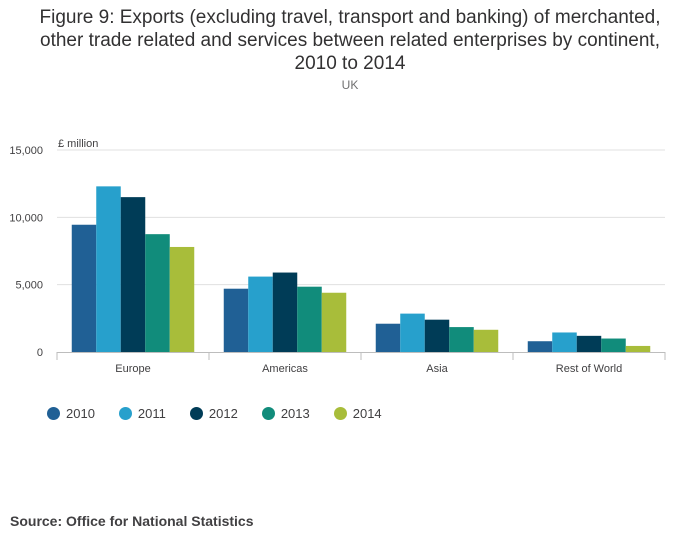  What do you see at coordinates (412, 332) in the screenshot?
I see `bar-2011-asia` at bounding box center [412, 332].